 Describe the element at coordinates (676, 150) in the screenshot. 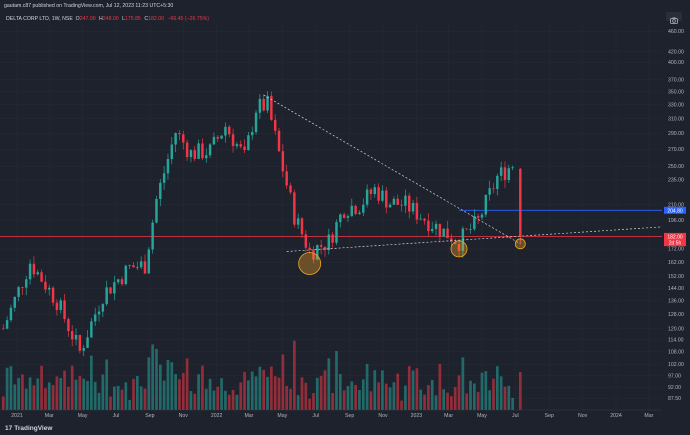

I see `price-tick-label: 270.00` at that location.